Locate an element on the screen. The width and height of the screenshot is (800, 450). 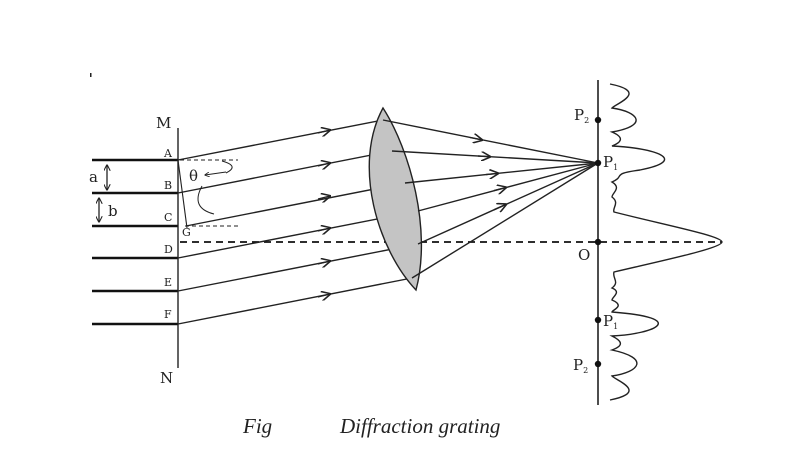
conv-arrow-a is located at coordinates (475, 139).